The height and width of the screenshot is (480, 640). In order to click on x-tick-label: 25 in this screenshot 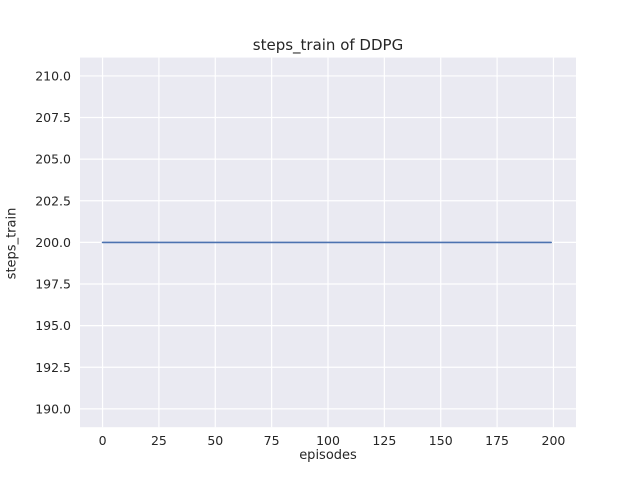, I will do `click(159, 440)`.